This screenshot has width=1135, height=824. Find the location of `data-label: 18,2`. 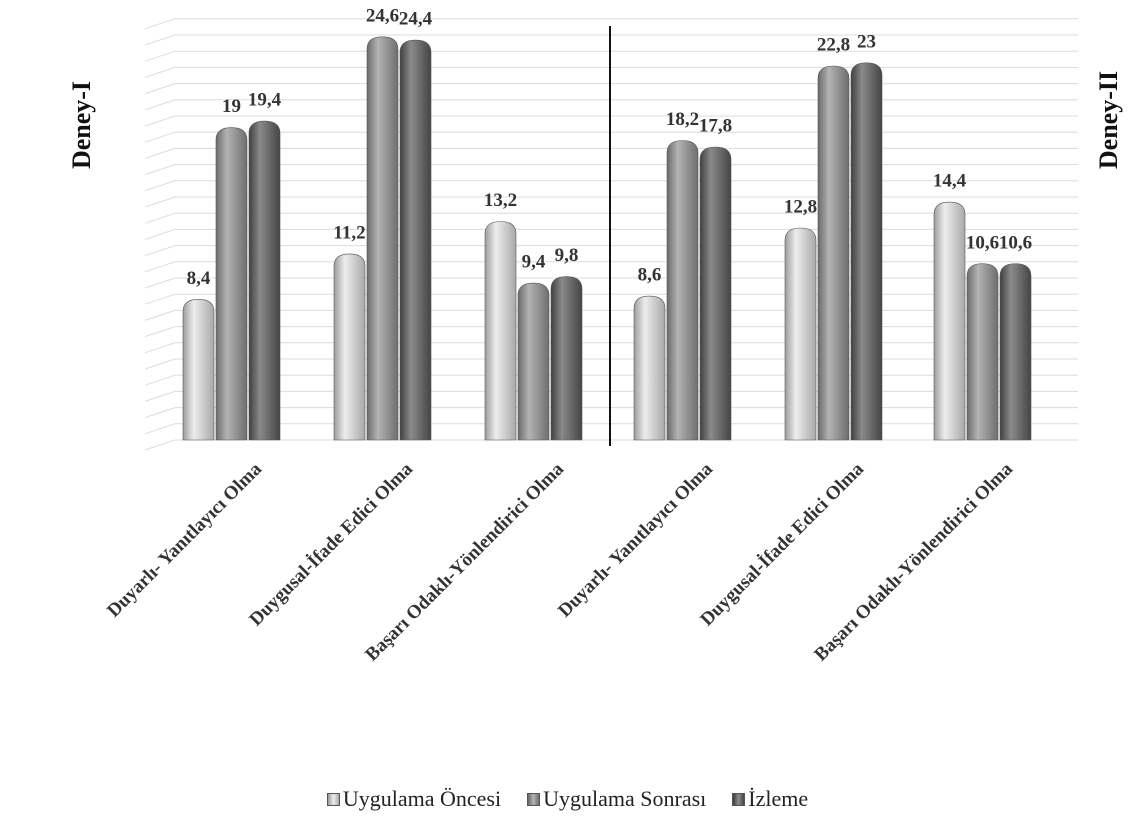

data-label: 18,2 is located at coordinates (682, 119).